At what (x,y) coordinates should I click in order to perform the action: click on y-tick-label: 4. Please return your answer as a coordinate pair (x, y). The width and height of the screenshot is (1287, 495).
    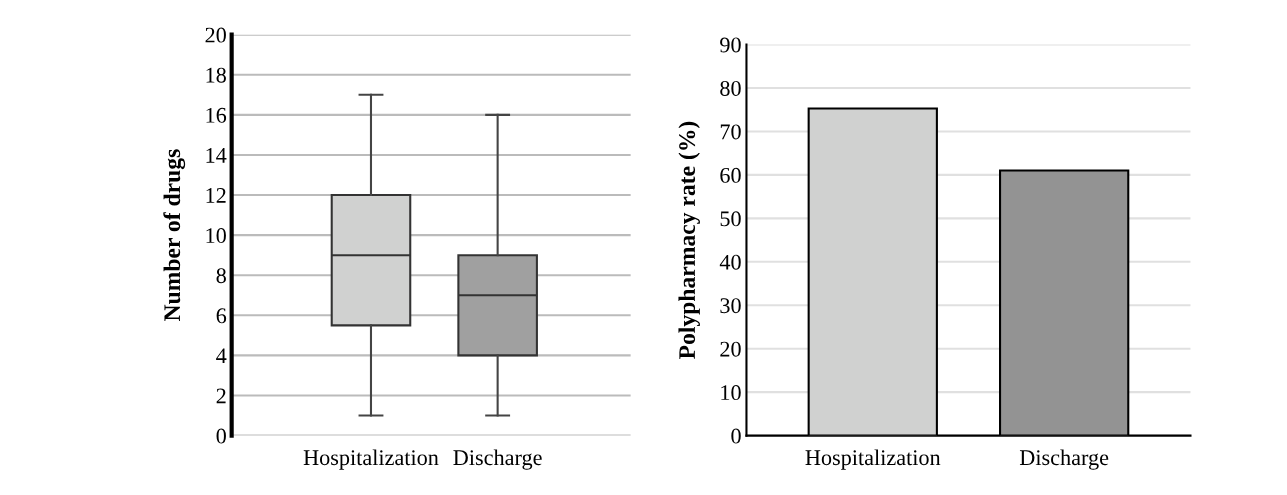
    Looking at the image, I should click on (221, 356).